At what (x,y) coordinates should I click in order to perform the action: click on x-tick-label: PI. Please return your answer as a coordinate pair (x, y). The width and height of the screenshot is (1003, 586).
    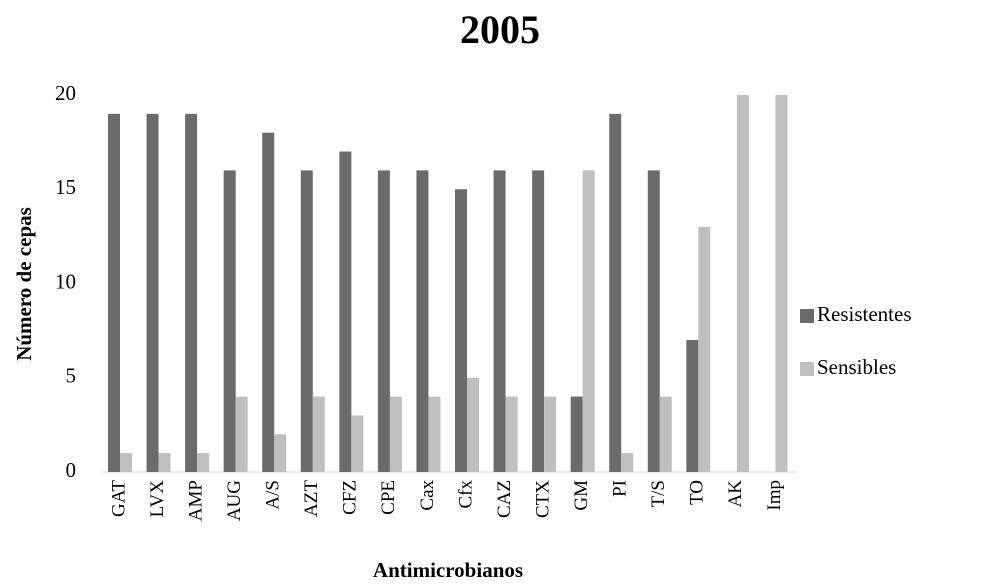
    Looking at the image, I should click on (620, 488).